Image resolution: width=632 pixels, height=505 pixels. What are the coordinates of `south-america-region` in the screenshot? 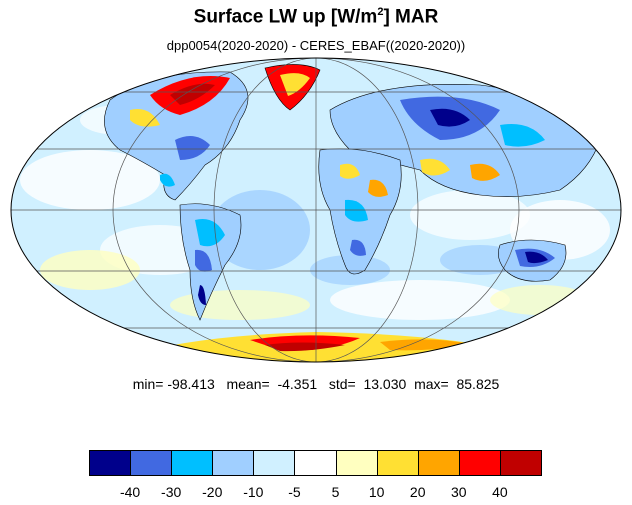 It's located at (210, 262).